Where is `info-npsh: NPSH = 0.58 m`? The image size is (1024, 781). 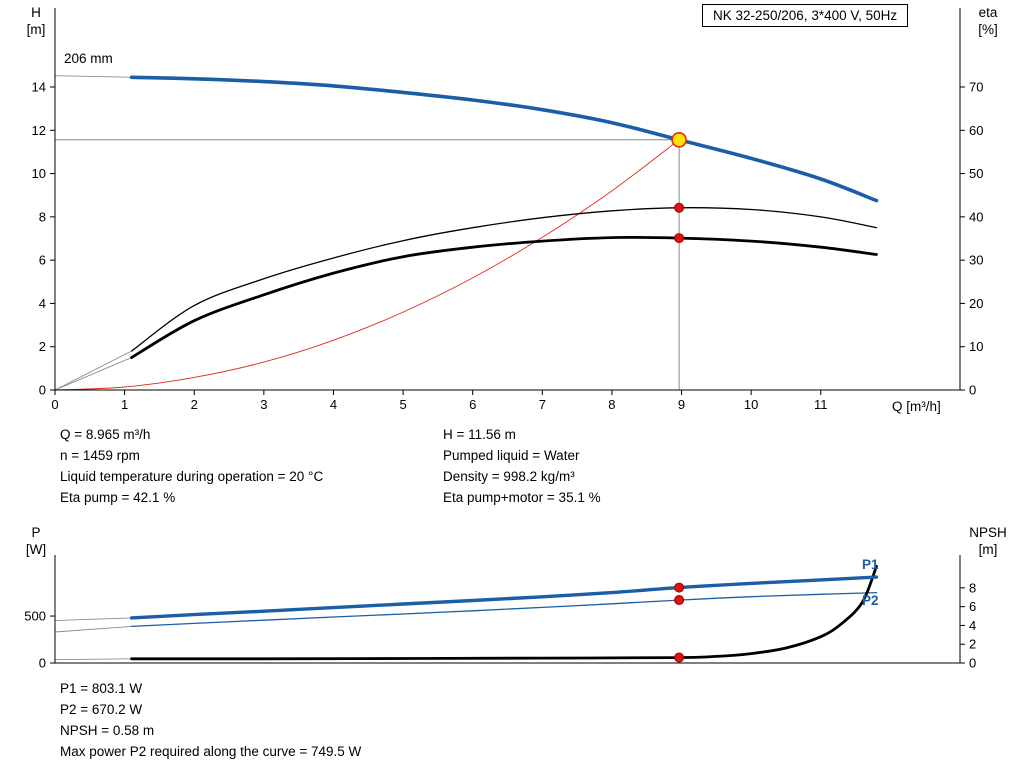
info-npsh: NPSH = 0.58 m is located at coordinates (107, 730).